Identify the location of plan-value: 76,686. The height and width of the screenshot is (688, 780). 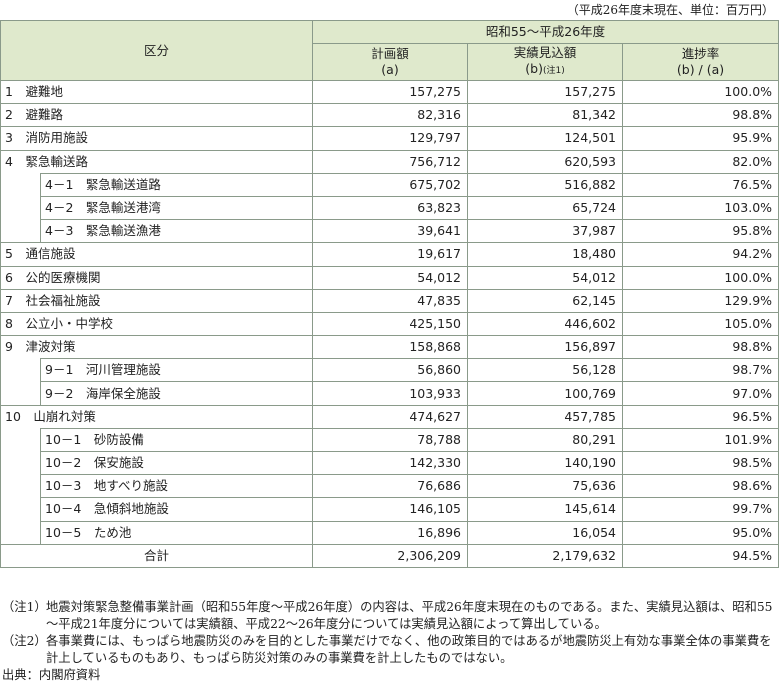
(390, 486).